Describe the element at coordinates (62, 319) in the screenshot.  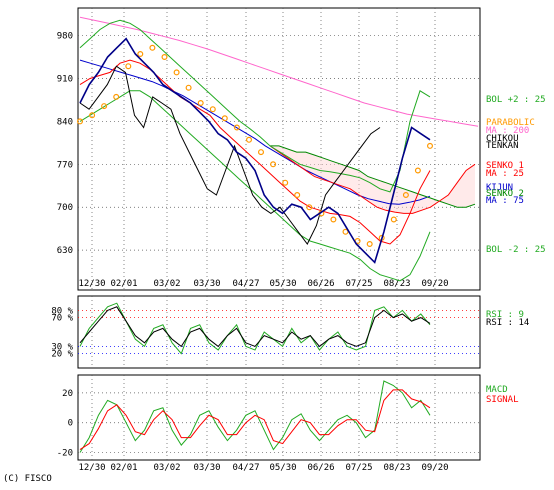
I see `rsi-y-tick-label: 70 %` at that location.